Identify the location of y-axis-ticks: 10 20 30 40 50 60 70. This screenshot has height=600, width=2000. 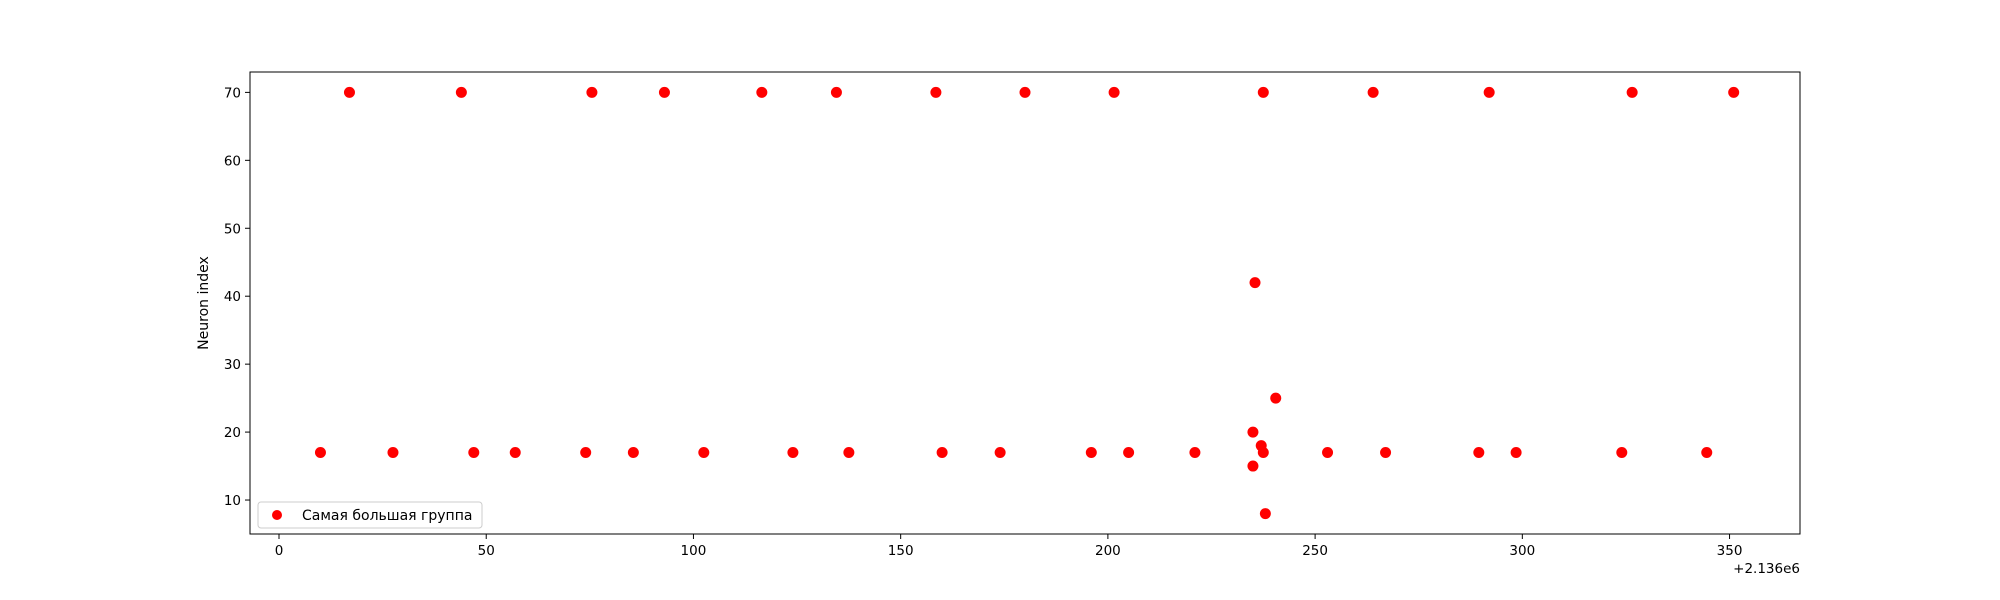
(237, 297).